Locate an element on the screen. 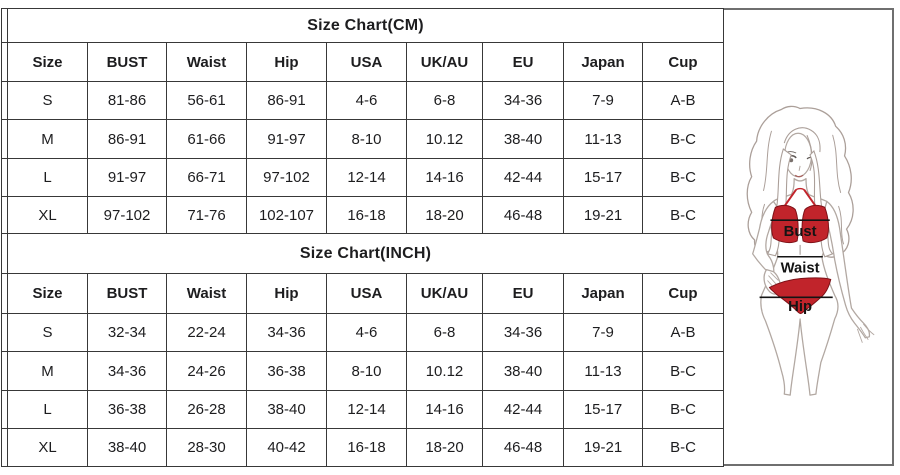 The image size is (900, 475). cell: 6-8 is located at coordinates (444, 332).